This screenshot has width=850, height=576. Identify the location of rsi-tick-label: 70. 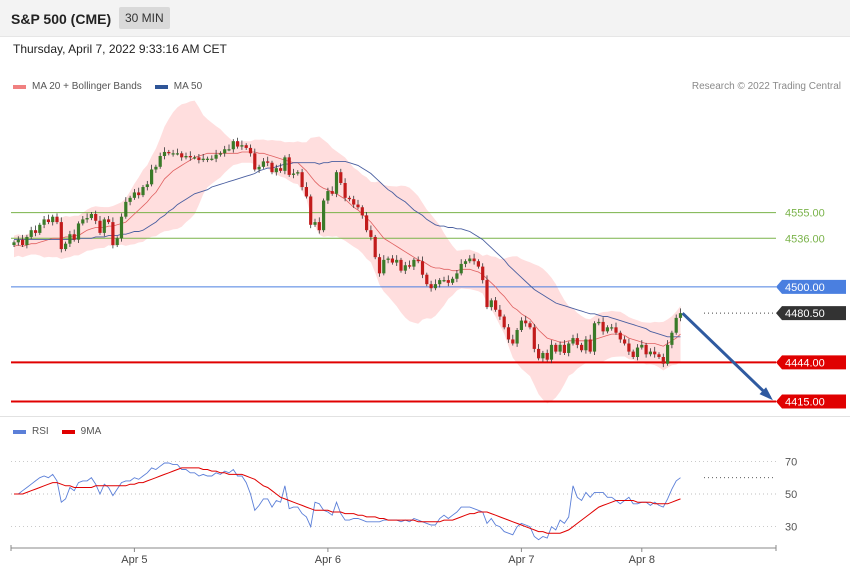
(791, 462).